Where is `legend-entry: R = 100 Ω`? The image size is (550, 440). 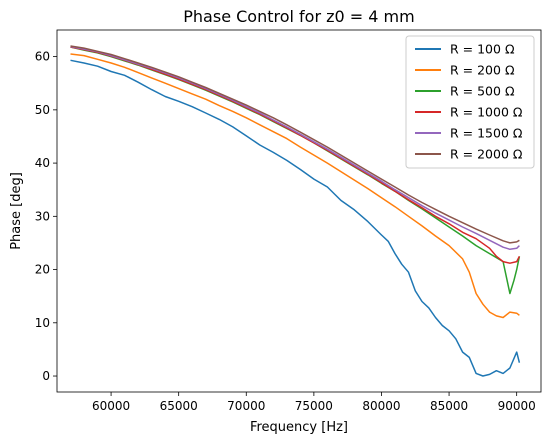
legend-entry: R = 100 Ω is located at coordinates (482, 49).